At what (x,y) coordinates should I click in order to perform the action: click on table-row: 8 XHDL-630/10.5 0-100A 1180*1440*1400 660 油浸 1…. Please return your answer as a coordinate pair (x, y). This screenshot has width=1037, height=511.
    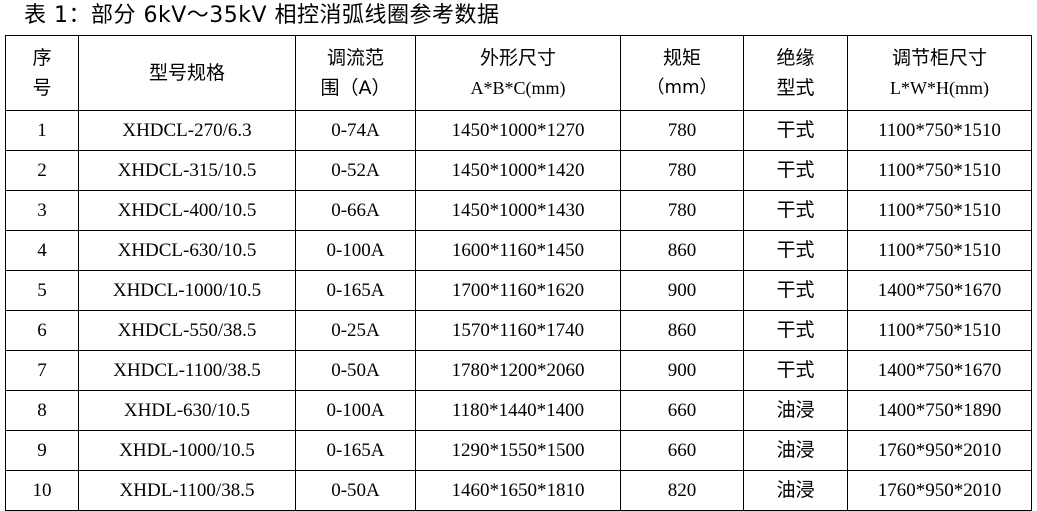
    Looking at the image, I should click on (518, 410).